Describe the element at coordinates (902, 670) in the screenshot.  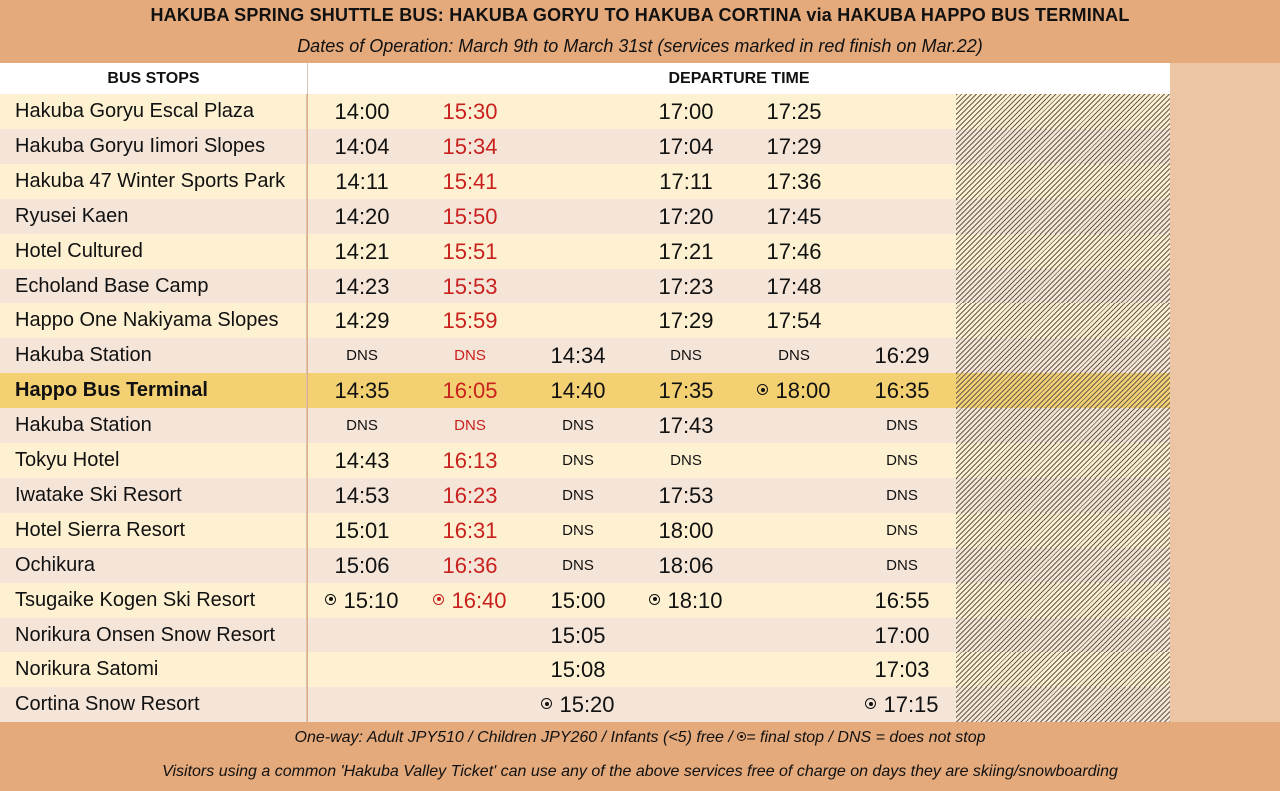
I see `departure-time: 17:03` at that location.